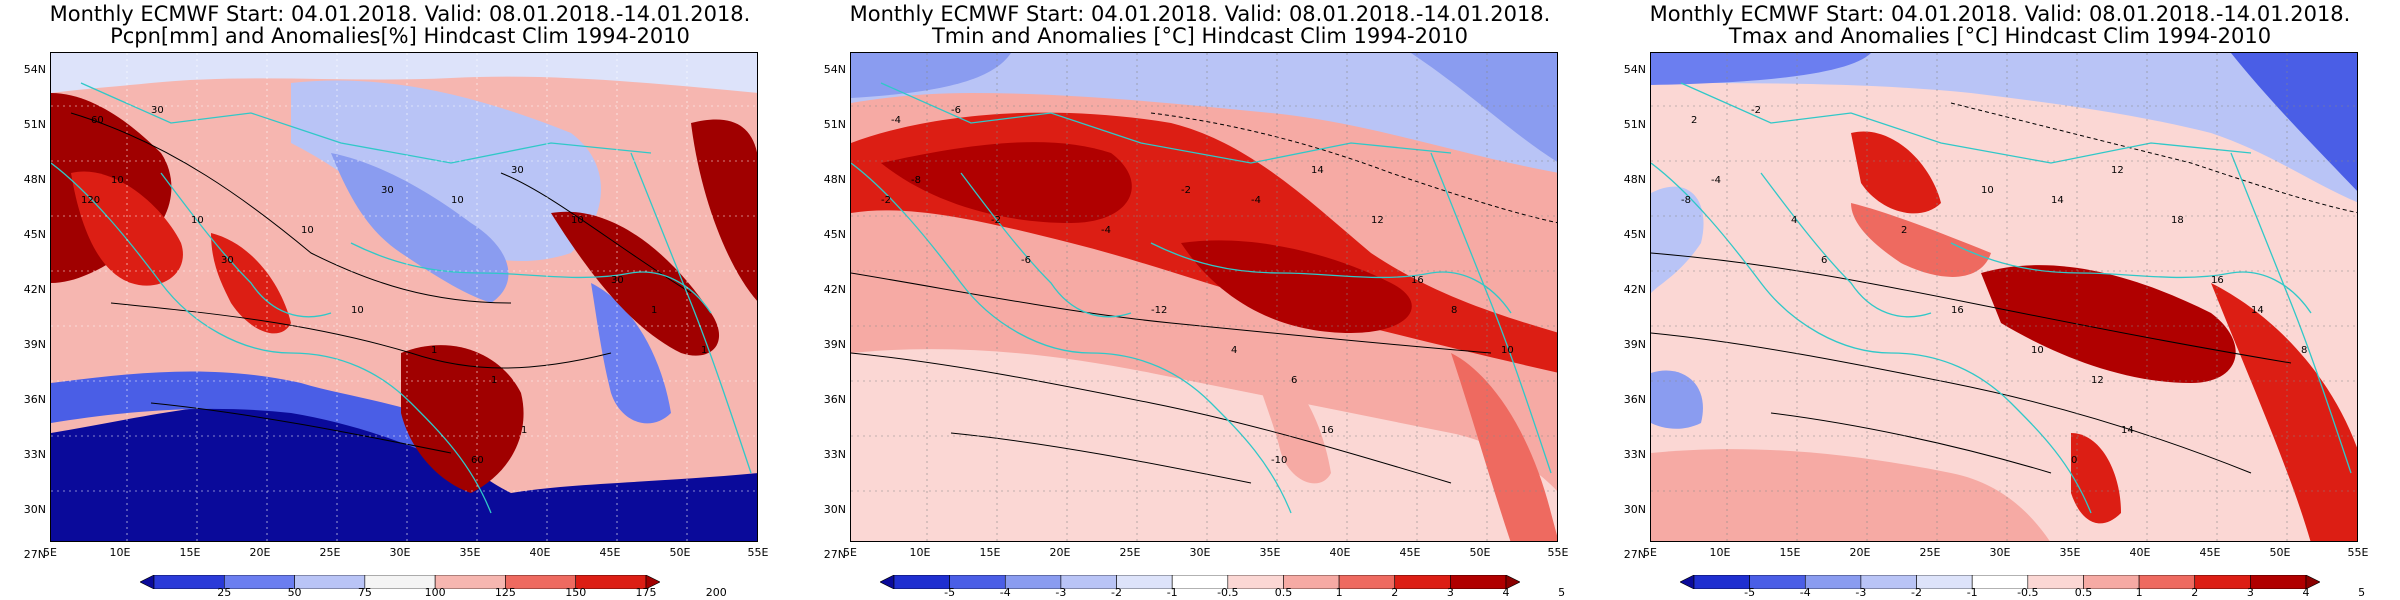 Image resolution: width=2400 pixels, height=600 pixels. I want to click on contour-label: -2, so click(996, 220).